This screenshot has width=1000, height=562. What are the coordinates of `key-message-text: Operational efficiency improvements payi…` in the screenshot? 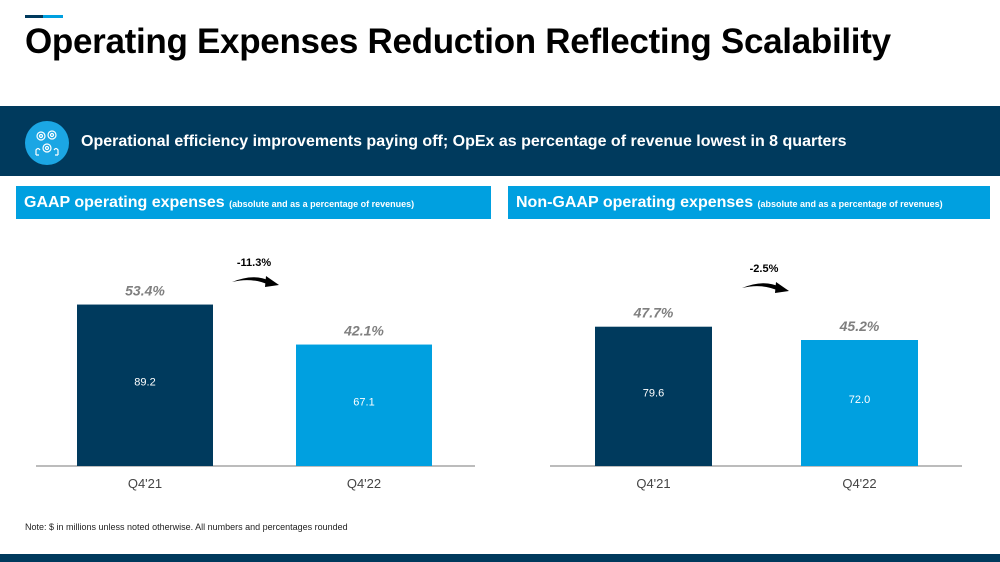 It's located at (464, 141).